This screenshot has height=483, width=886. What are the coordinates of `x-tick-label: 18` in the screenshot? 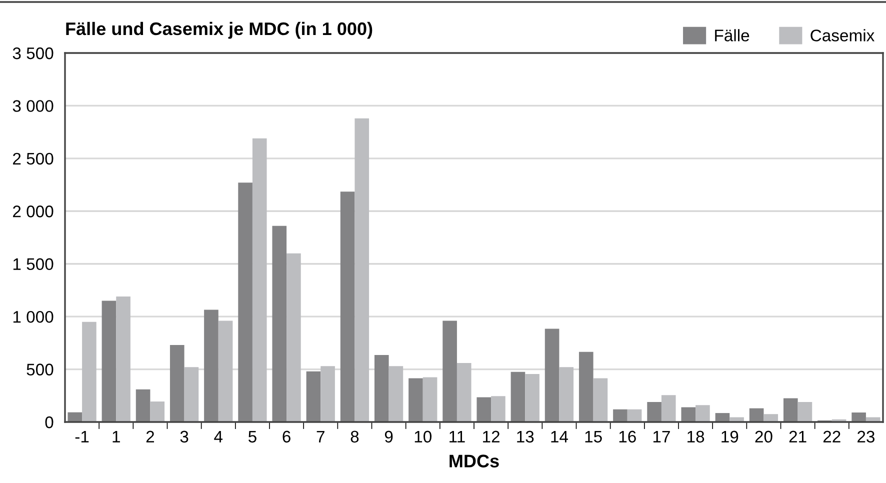 It's located at (696, 436).